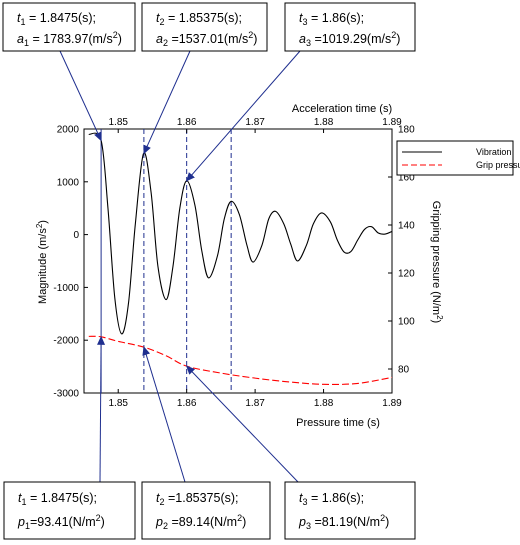  What do you see at coordinates (187, 403) in the screenshot?
I see `x-bottom-tick-label: 1.86` at bounding box center [187, 403].